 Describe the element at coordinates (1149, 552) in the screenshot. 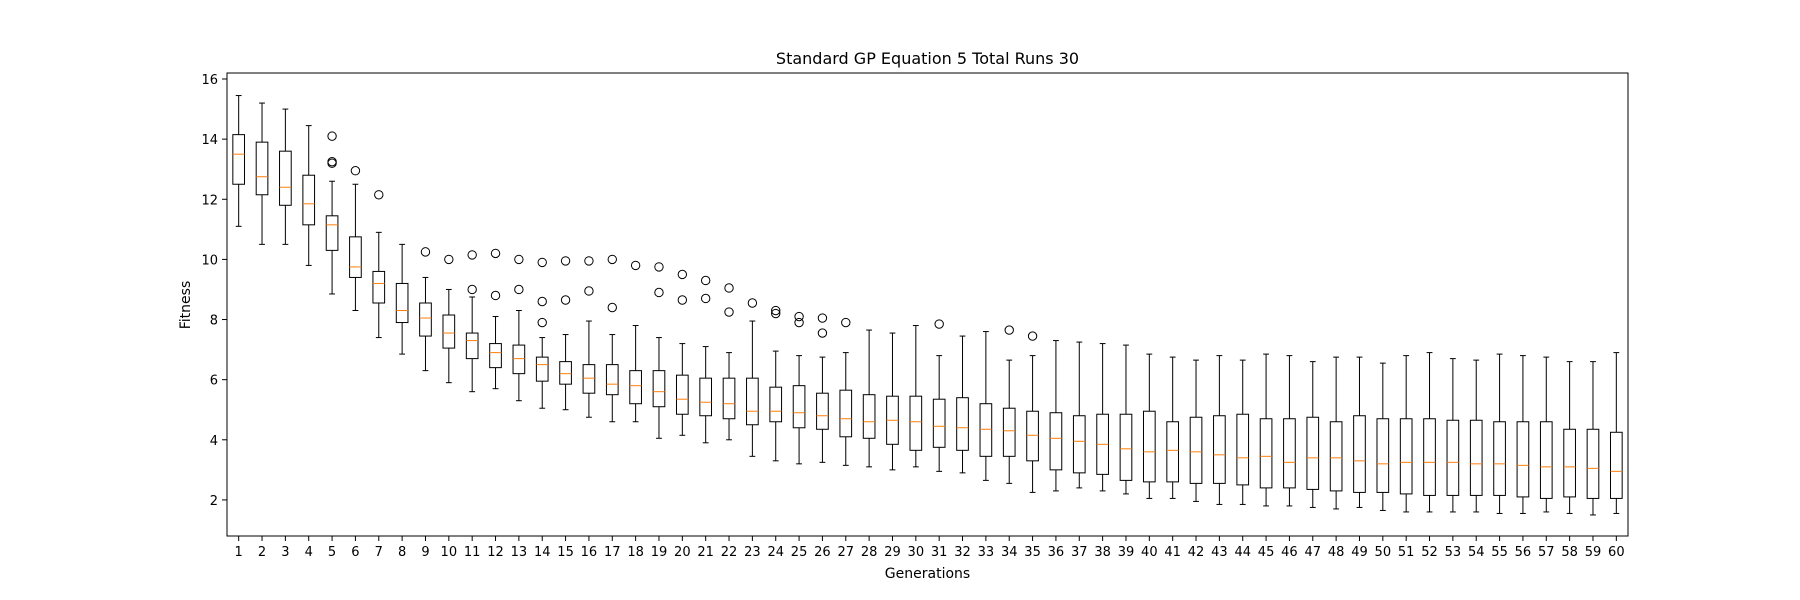

I see `x-tick-label: 40` at that location.